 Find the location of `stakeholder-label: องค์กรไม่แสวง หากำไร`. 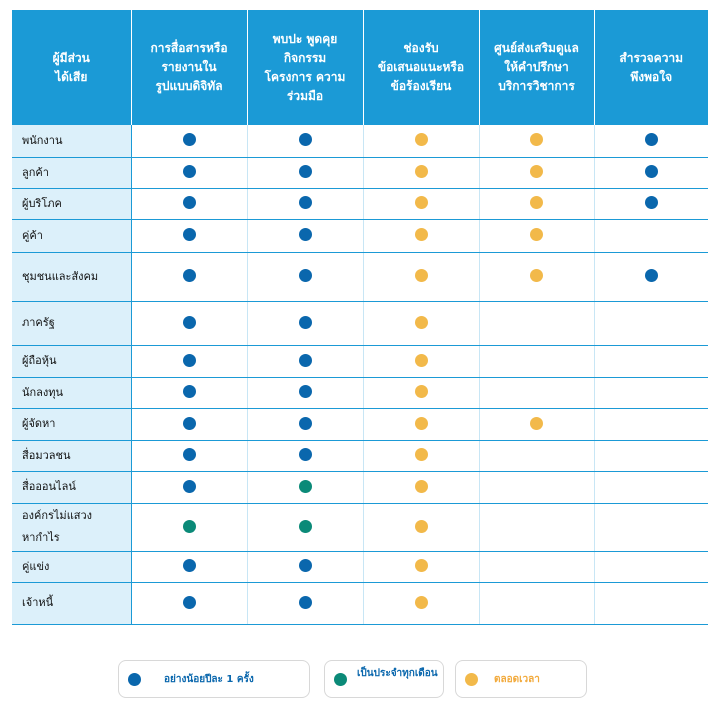

stakeholder-label: องค์กรไม่แสวง หากำไร is located at coordinates (72, 527).